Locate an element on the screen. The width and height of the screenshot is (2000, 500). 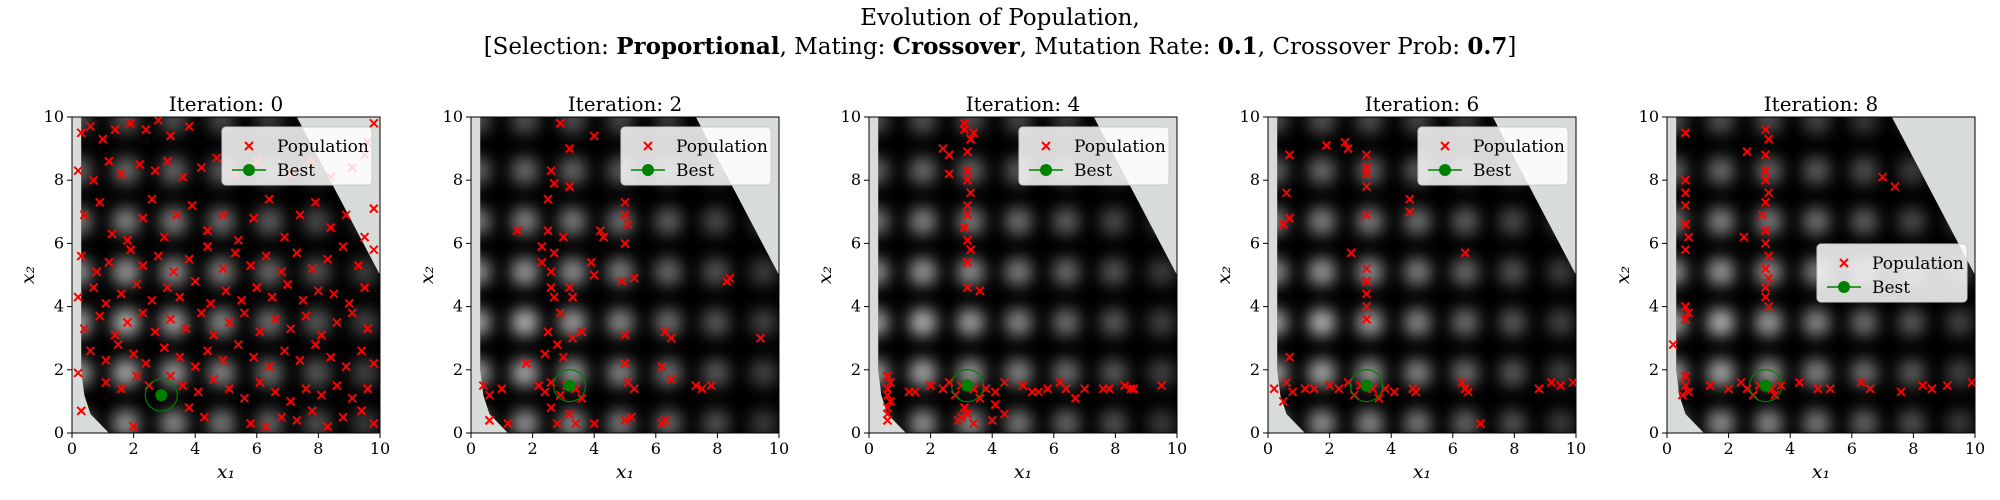
x-tick-label: 6 is located at coordinates (1453, 448).